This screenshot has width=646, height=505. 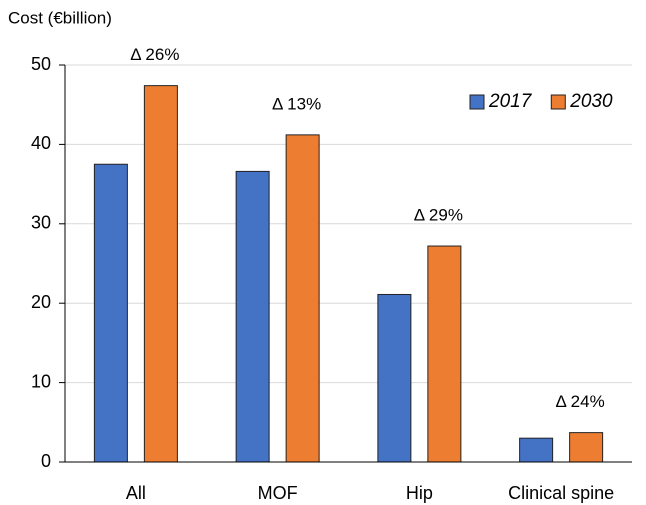 What do you see at coordinates (591, 101) in the screenshot?
I see `legend-label: 2030` at bounding box center [591, 101].